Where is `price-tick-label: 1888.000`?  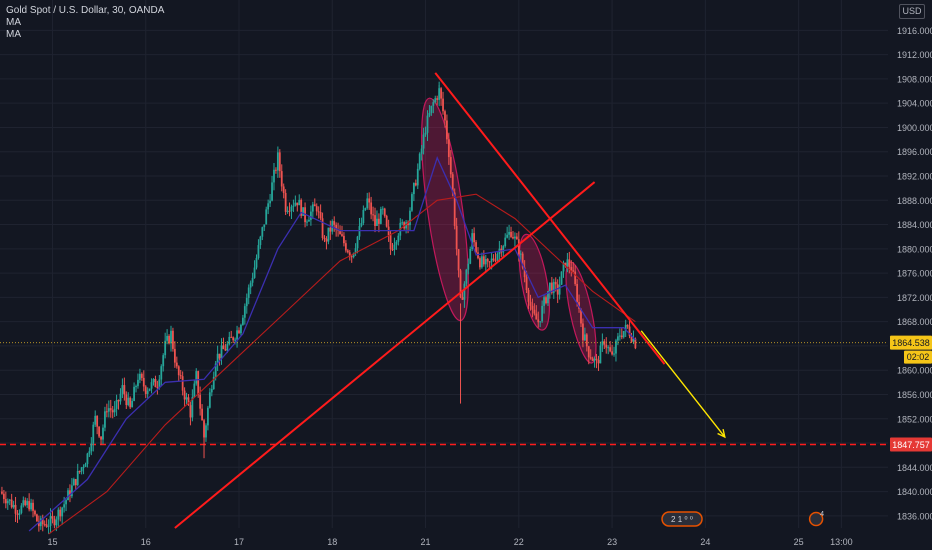 price-tick-label: 1888.000 is located at coordinates (914, 201).